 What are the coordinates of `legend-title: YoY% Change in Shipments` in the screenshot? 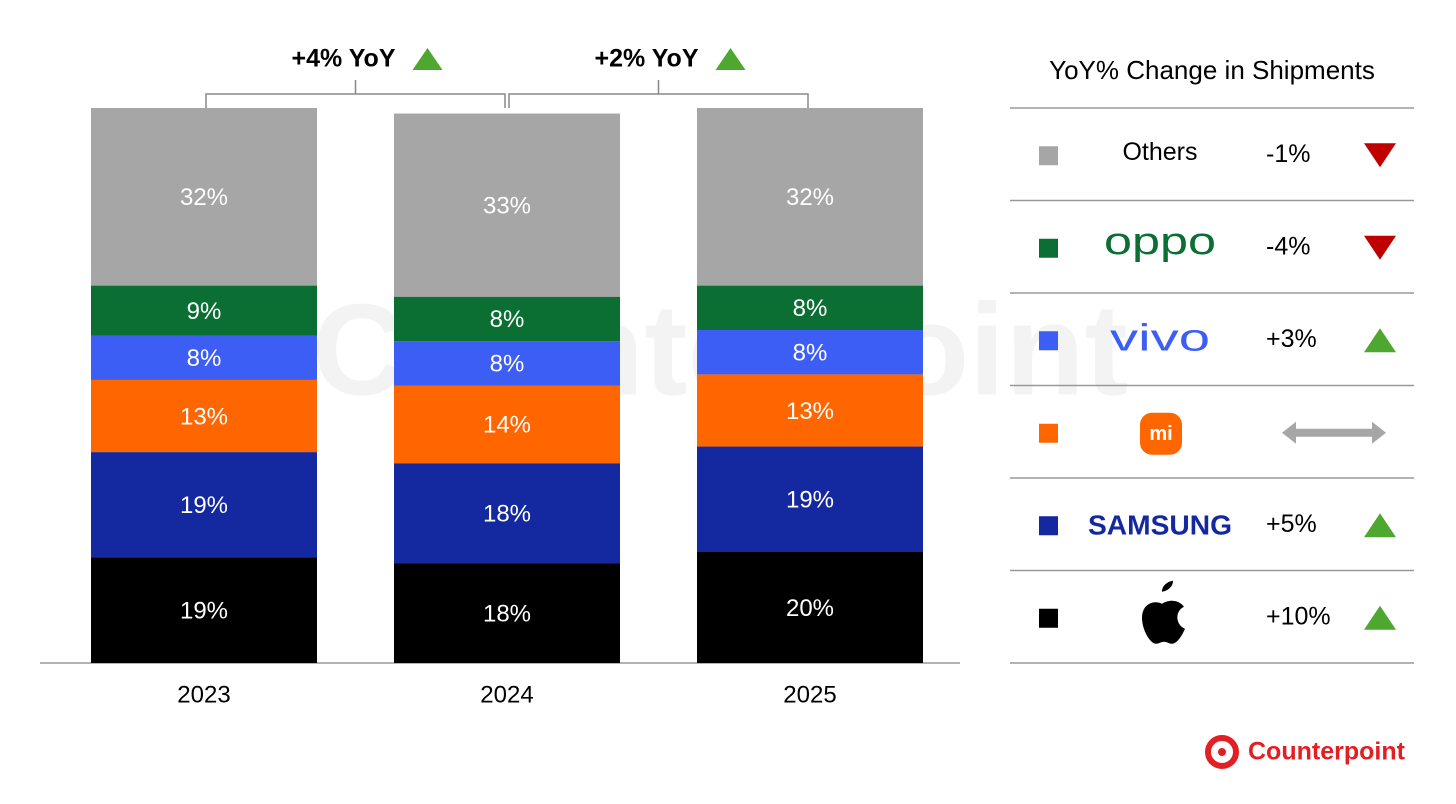 It's located at (1212, 70).